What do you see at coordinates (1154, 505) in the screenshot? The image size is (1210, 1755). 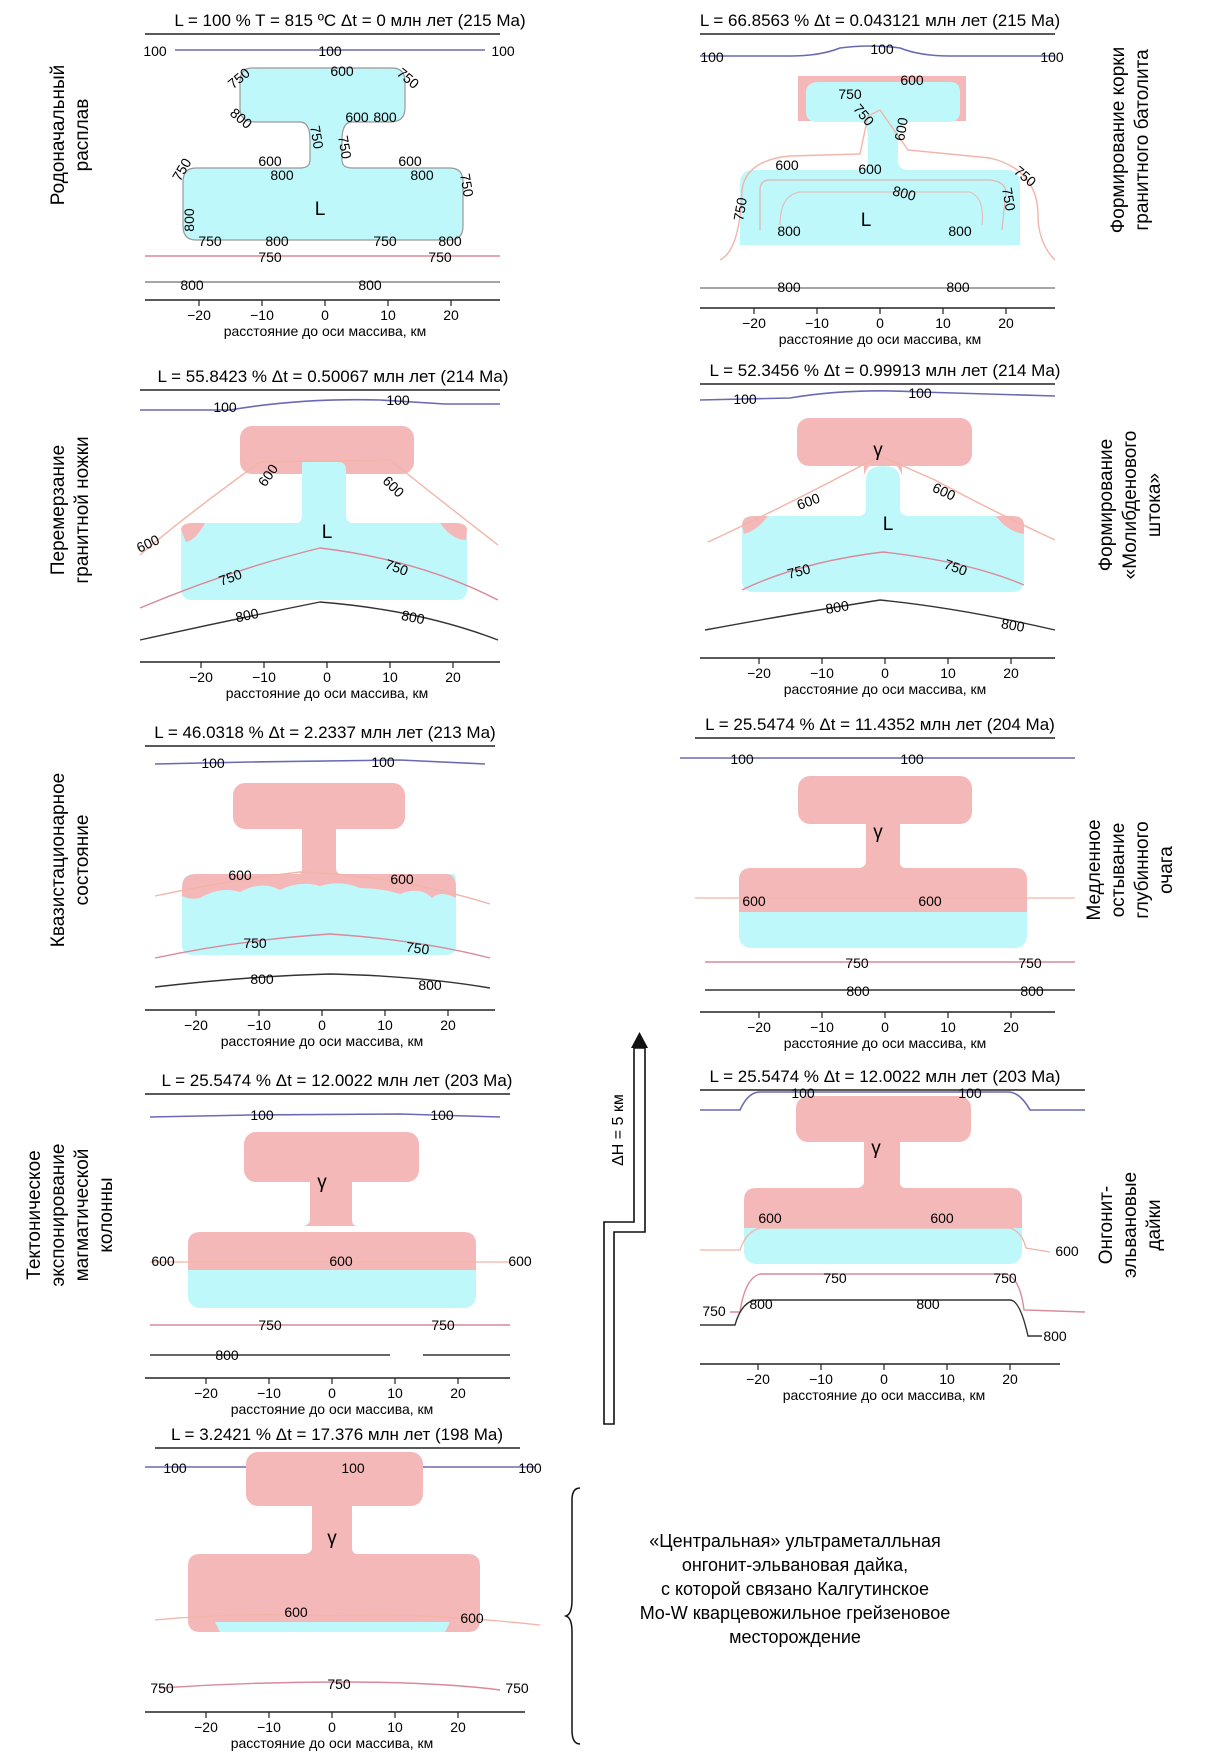 I see `side-label-line: штока»` at bounding box center [1154, 505].